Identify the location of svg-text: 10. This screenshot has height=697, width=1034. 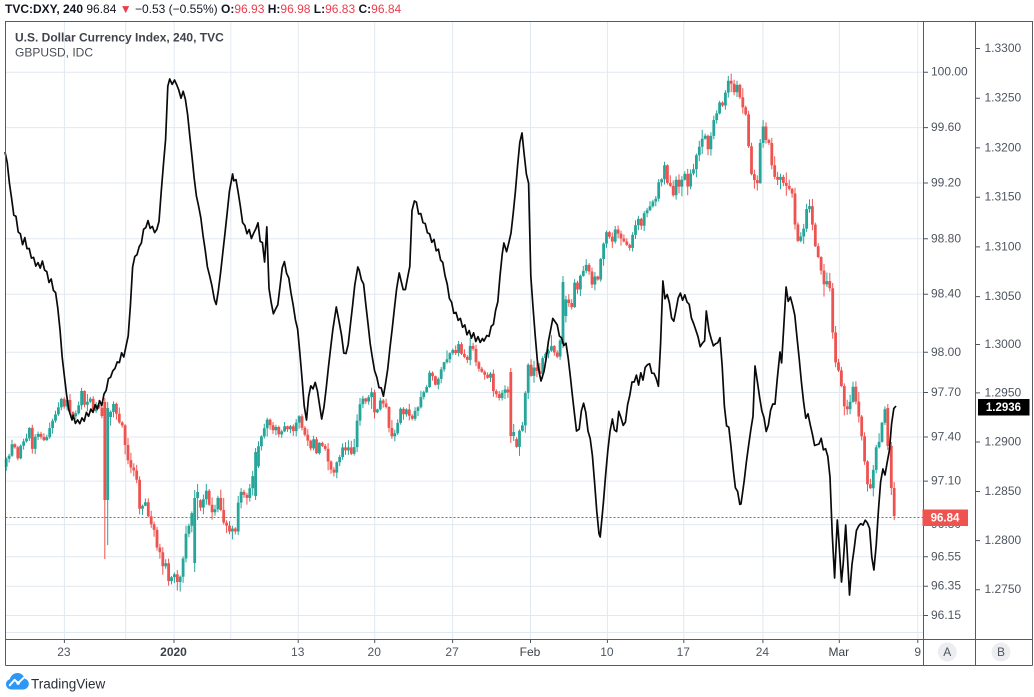
(607, 652).